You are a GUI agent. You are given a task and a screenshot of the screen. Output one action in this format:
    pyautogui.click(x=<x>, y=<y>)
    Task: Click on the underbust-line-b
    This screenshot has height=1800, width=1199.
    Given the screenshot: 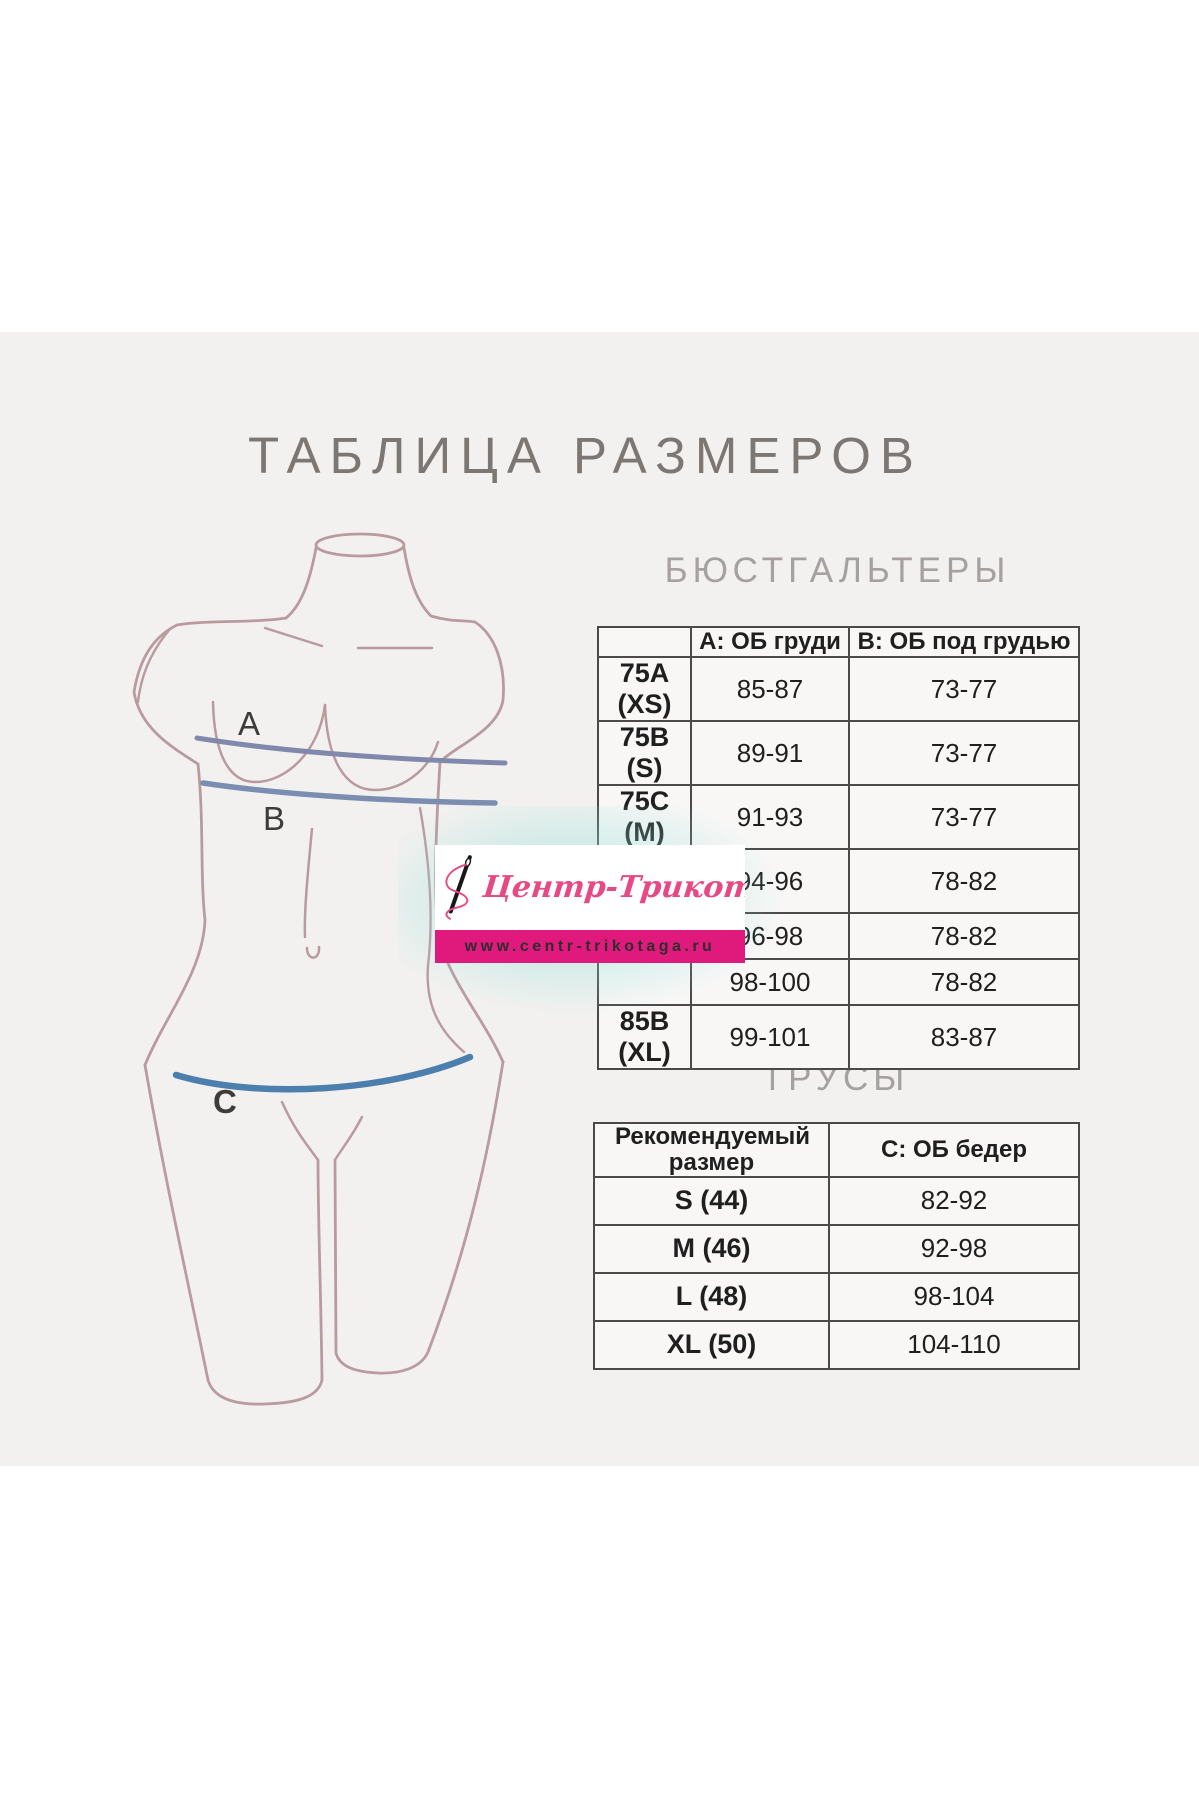 What is the action you would take?
    pyautogui.click(x=349, y=793)
    